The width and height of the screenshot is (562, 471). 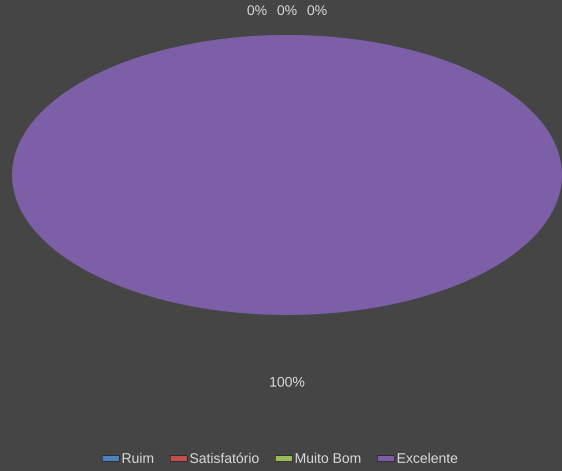 What do you see at coordinates (138, 458) in the screenshot?
I see `legend-label: Ruim` at bounding box center [138, 458].